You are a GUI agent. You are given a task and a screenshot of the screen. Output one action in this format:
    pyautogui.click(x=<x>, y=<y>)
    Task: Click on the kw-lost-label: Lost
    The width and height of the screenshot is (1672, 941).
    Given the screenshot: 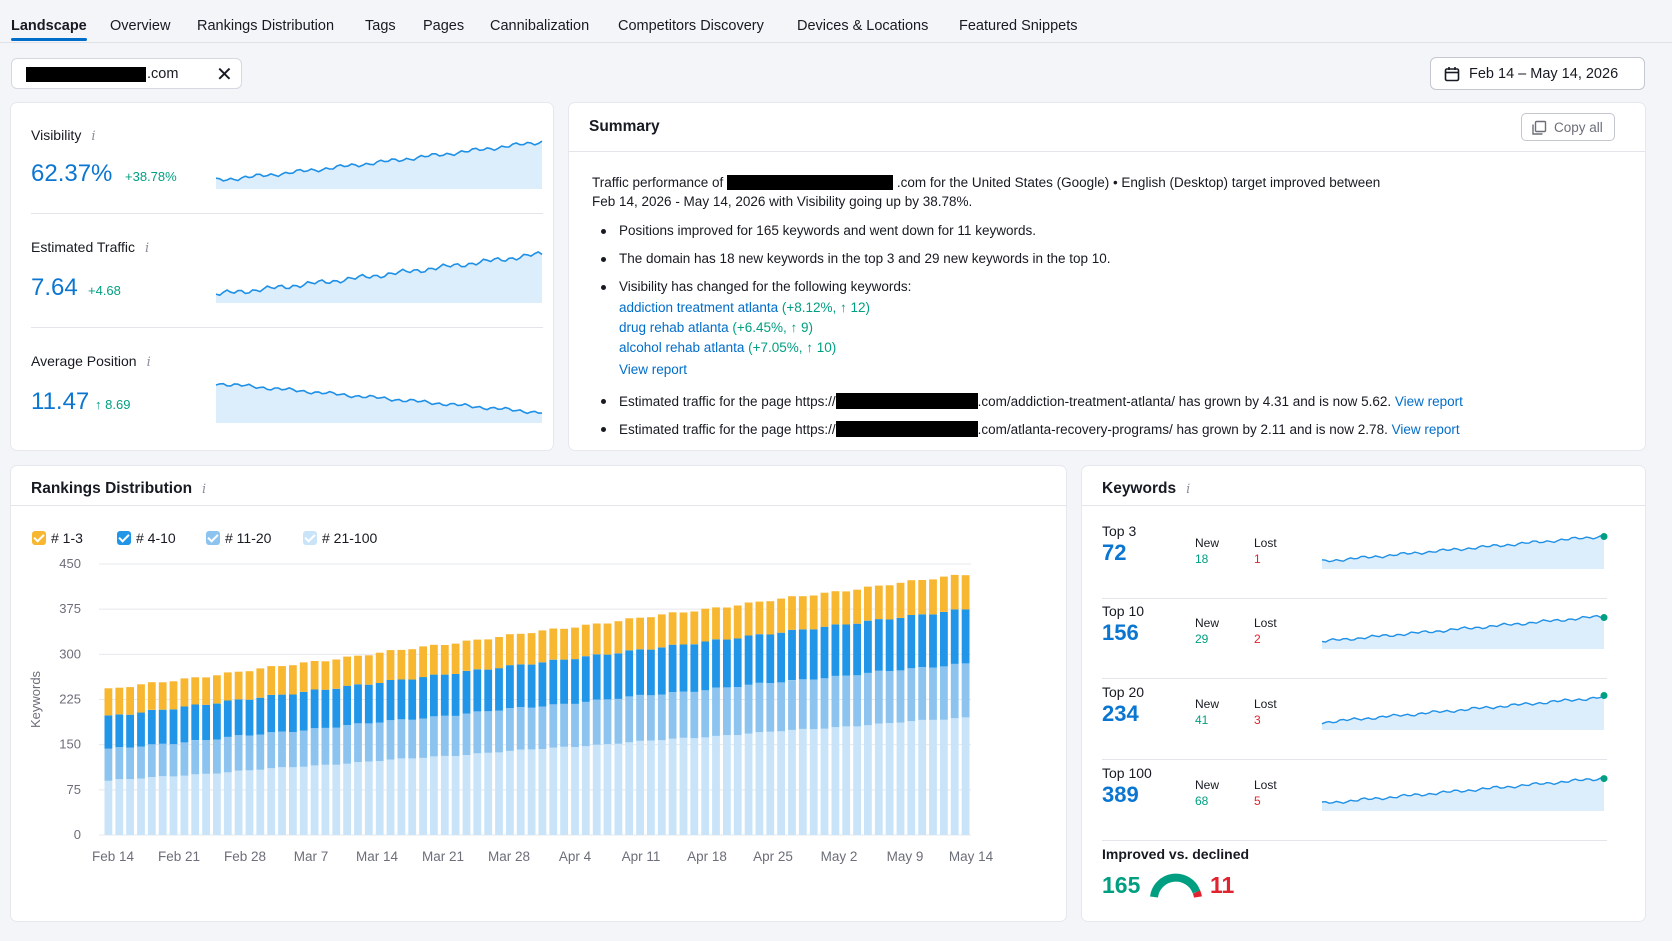 What is the action you would take?
    pyautogui.click(x=1265, y=704)
    